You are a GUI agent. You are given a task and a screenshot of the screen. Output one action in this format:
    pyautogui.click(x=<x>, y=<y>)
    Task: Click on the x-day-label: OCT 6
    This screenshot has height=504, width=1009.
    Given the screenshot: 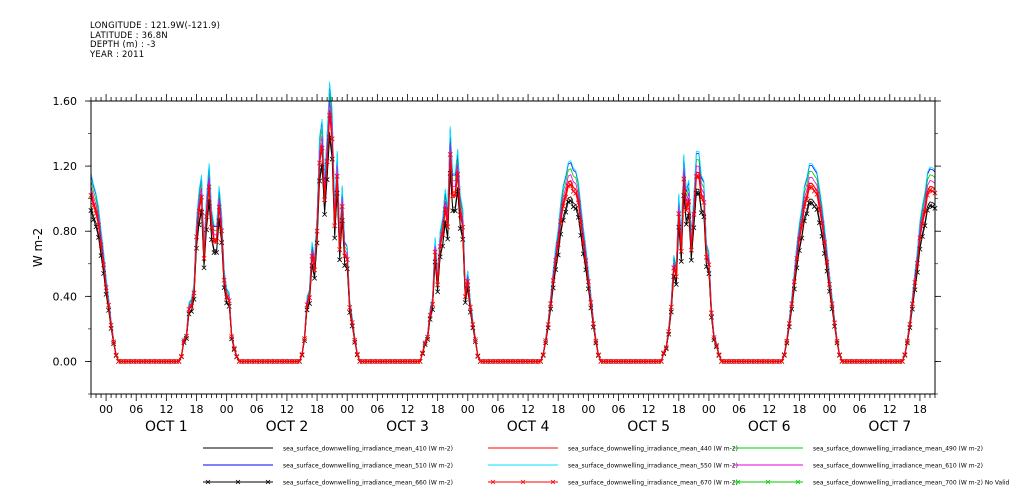 What is the action you would take?
    pyautogui.click(x=769, y=427)
    